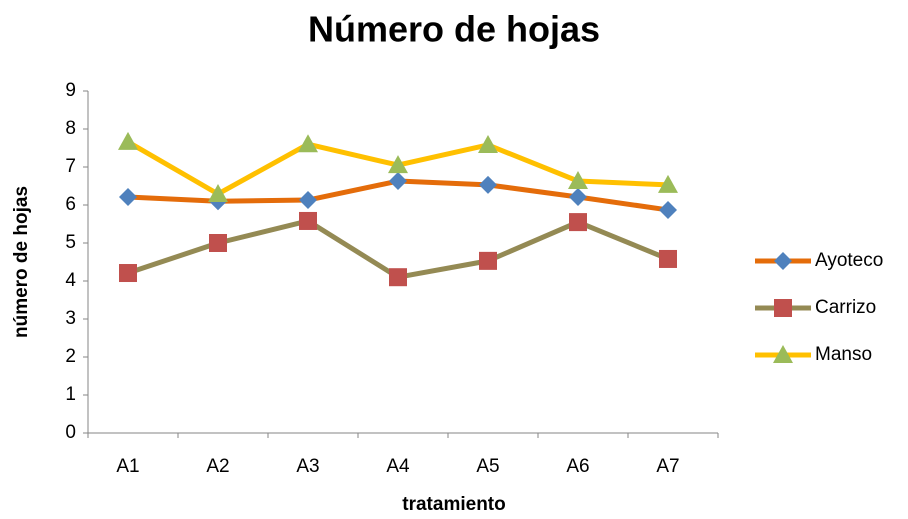 This screenshot has height=519, width=908. Describe the element at coordinates (487, 466) in the screenshot. I see `x-tick-label: A5` at that location.